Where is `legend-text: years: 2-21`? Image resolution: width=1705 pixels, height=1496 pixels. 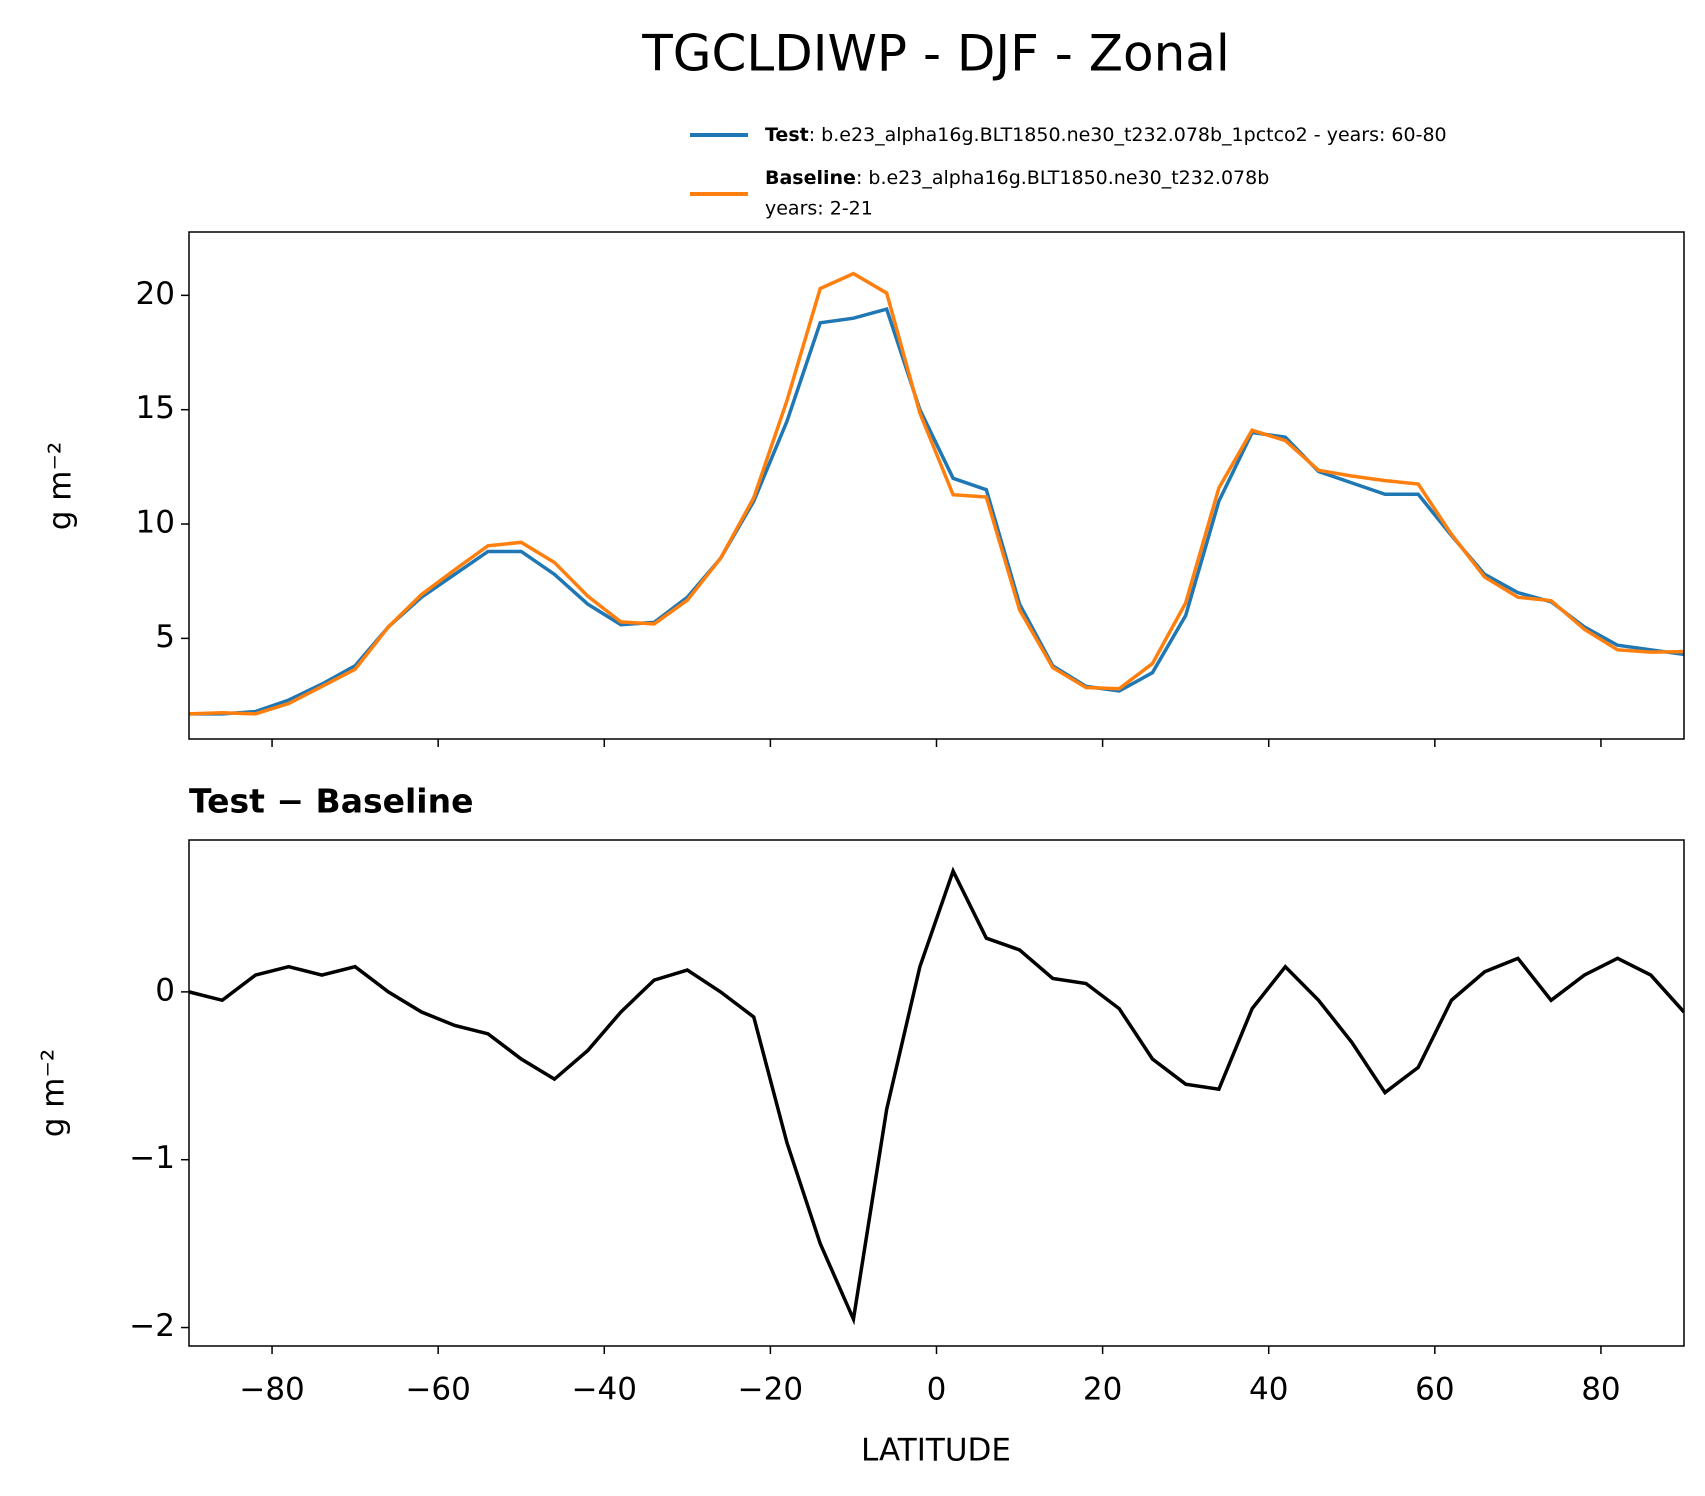
legend-text: years: 2-21 is located at coordinates (819, 209).